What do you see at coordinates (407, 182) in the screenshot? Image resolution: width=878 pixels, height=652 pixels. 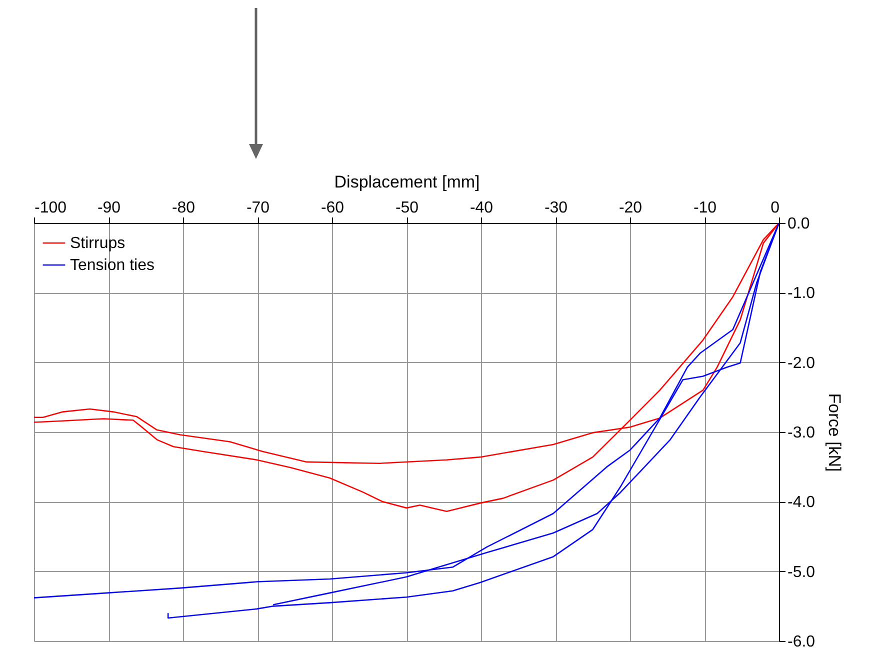 I see `x-axis-title: Displacement [mm]` at bounding box center [407, 182].